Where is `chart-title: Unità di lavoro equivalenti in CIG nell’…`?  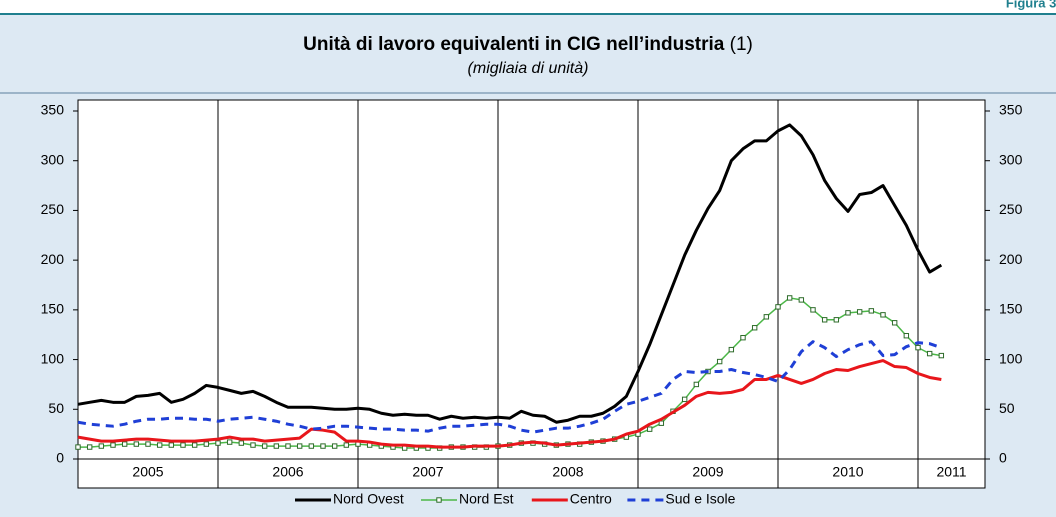 chart-title: Unità di lavoro equivalenti in CIG nell’… is located at coordinates (528, 44).